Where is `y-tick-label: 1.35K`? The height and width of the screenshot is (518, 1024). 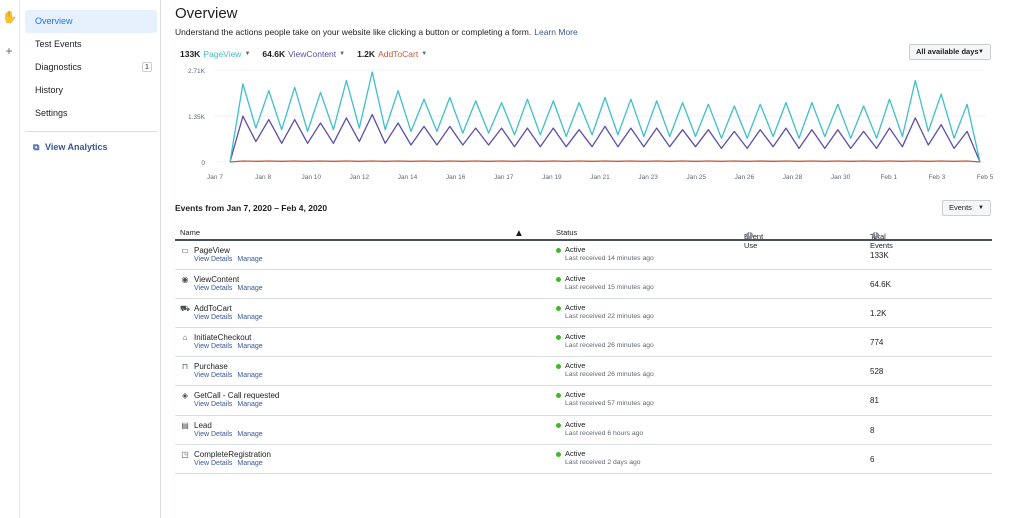
y-tick-label: 1.35K is located at coordinates (197, 117).